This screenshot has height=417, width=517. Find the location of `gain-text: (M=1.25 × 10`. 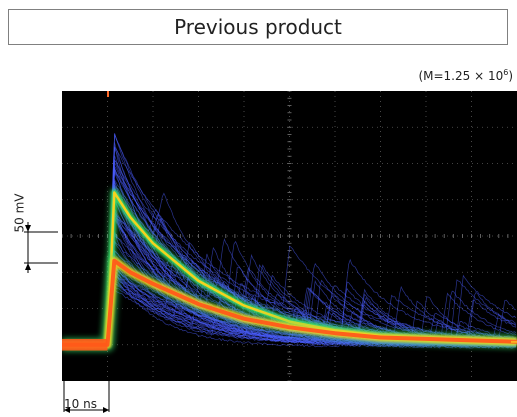

gain-text: (M=1.25 × 10 is located at coordinates (460, 76).